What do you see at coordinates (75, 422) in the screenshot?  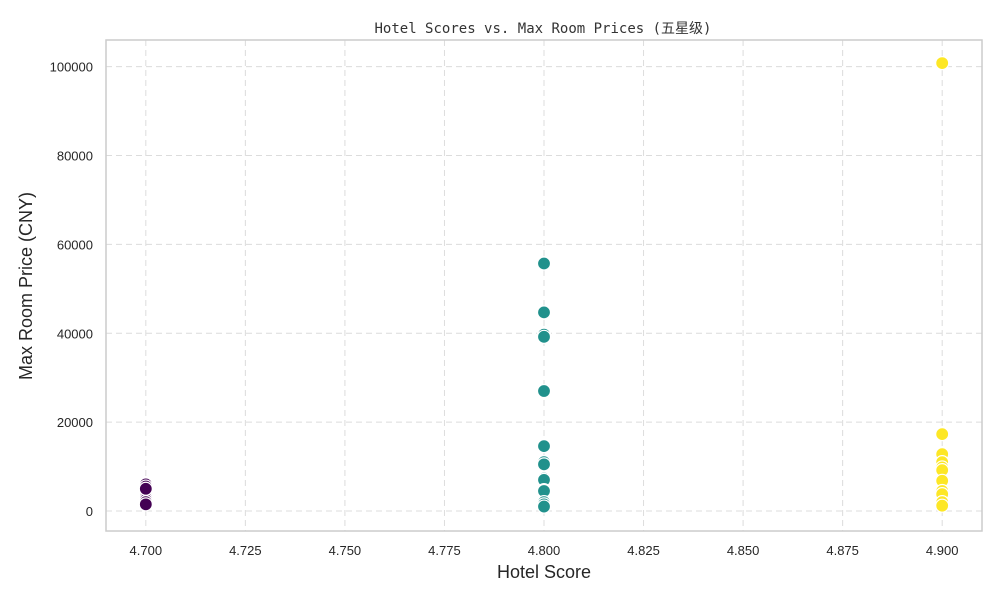 I see `y-tick-label: 20000` at bounding box center [75, 422].